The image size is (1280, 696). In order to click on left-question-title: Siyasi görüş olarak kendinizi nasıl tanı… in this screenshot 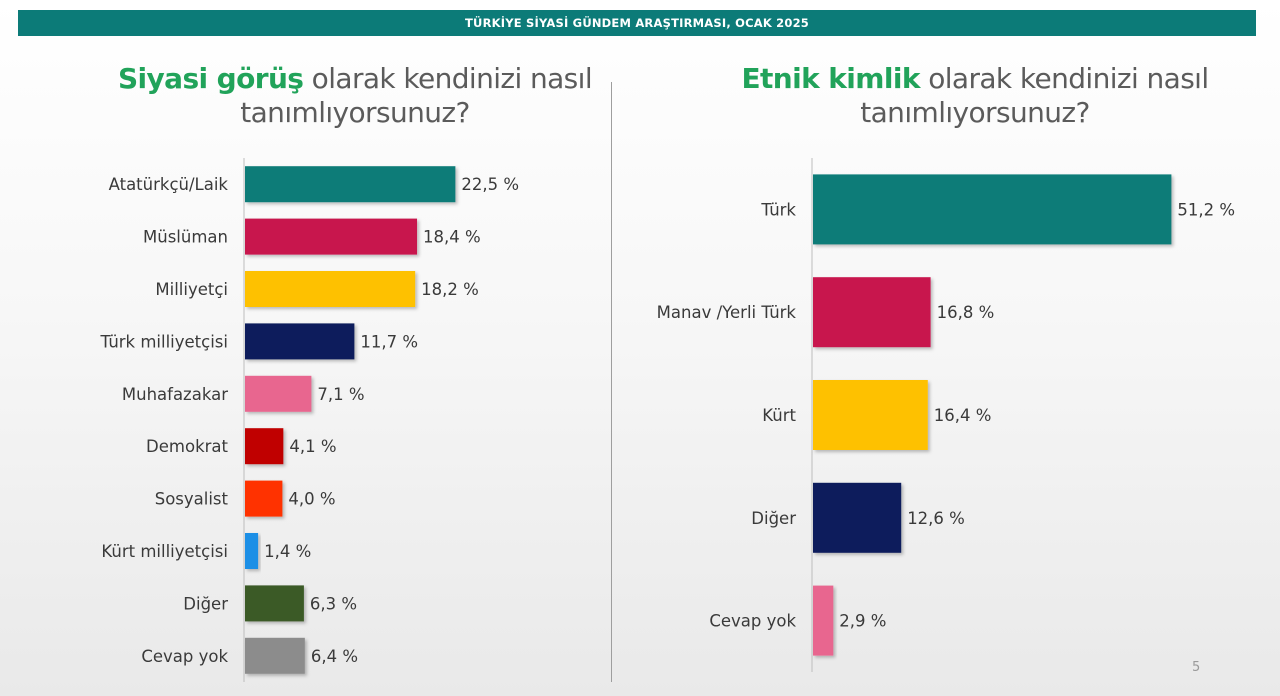, I will do `click(355, 96)`.